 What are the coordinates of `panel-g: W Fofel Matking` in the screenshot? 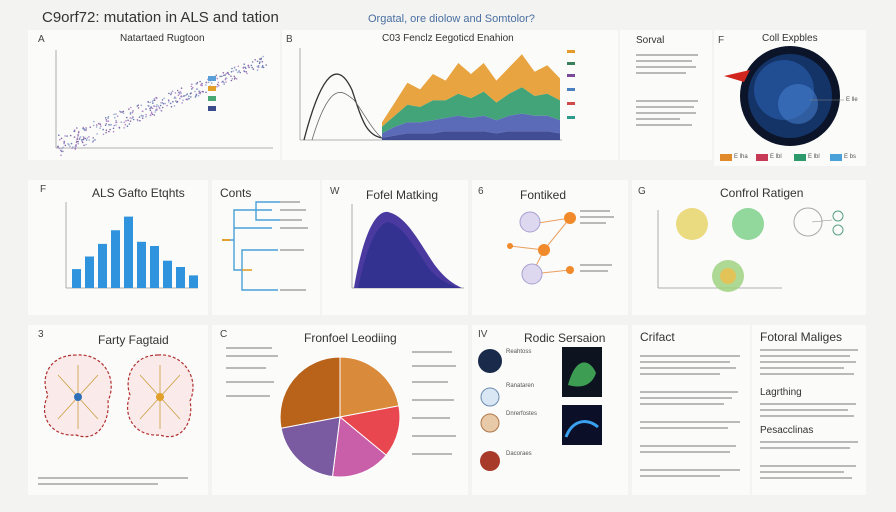 It's located at (395, 247).